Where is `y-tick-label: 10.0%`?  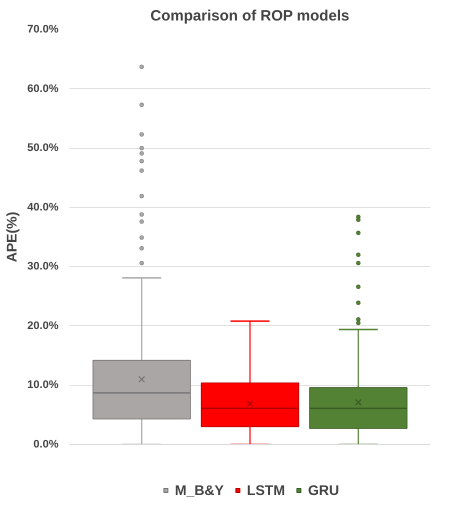
y-tick-label: 10.0% is located at coordinates (43, 385).